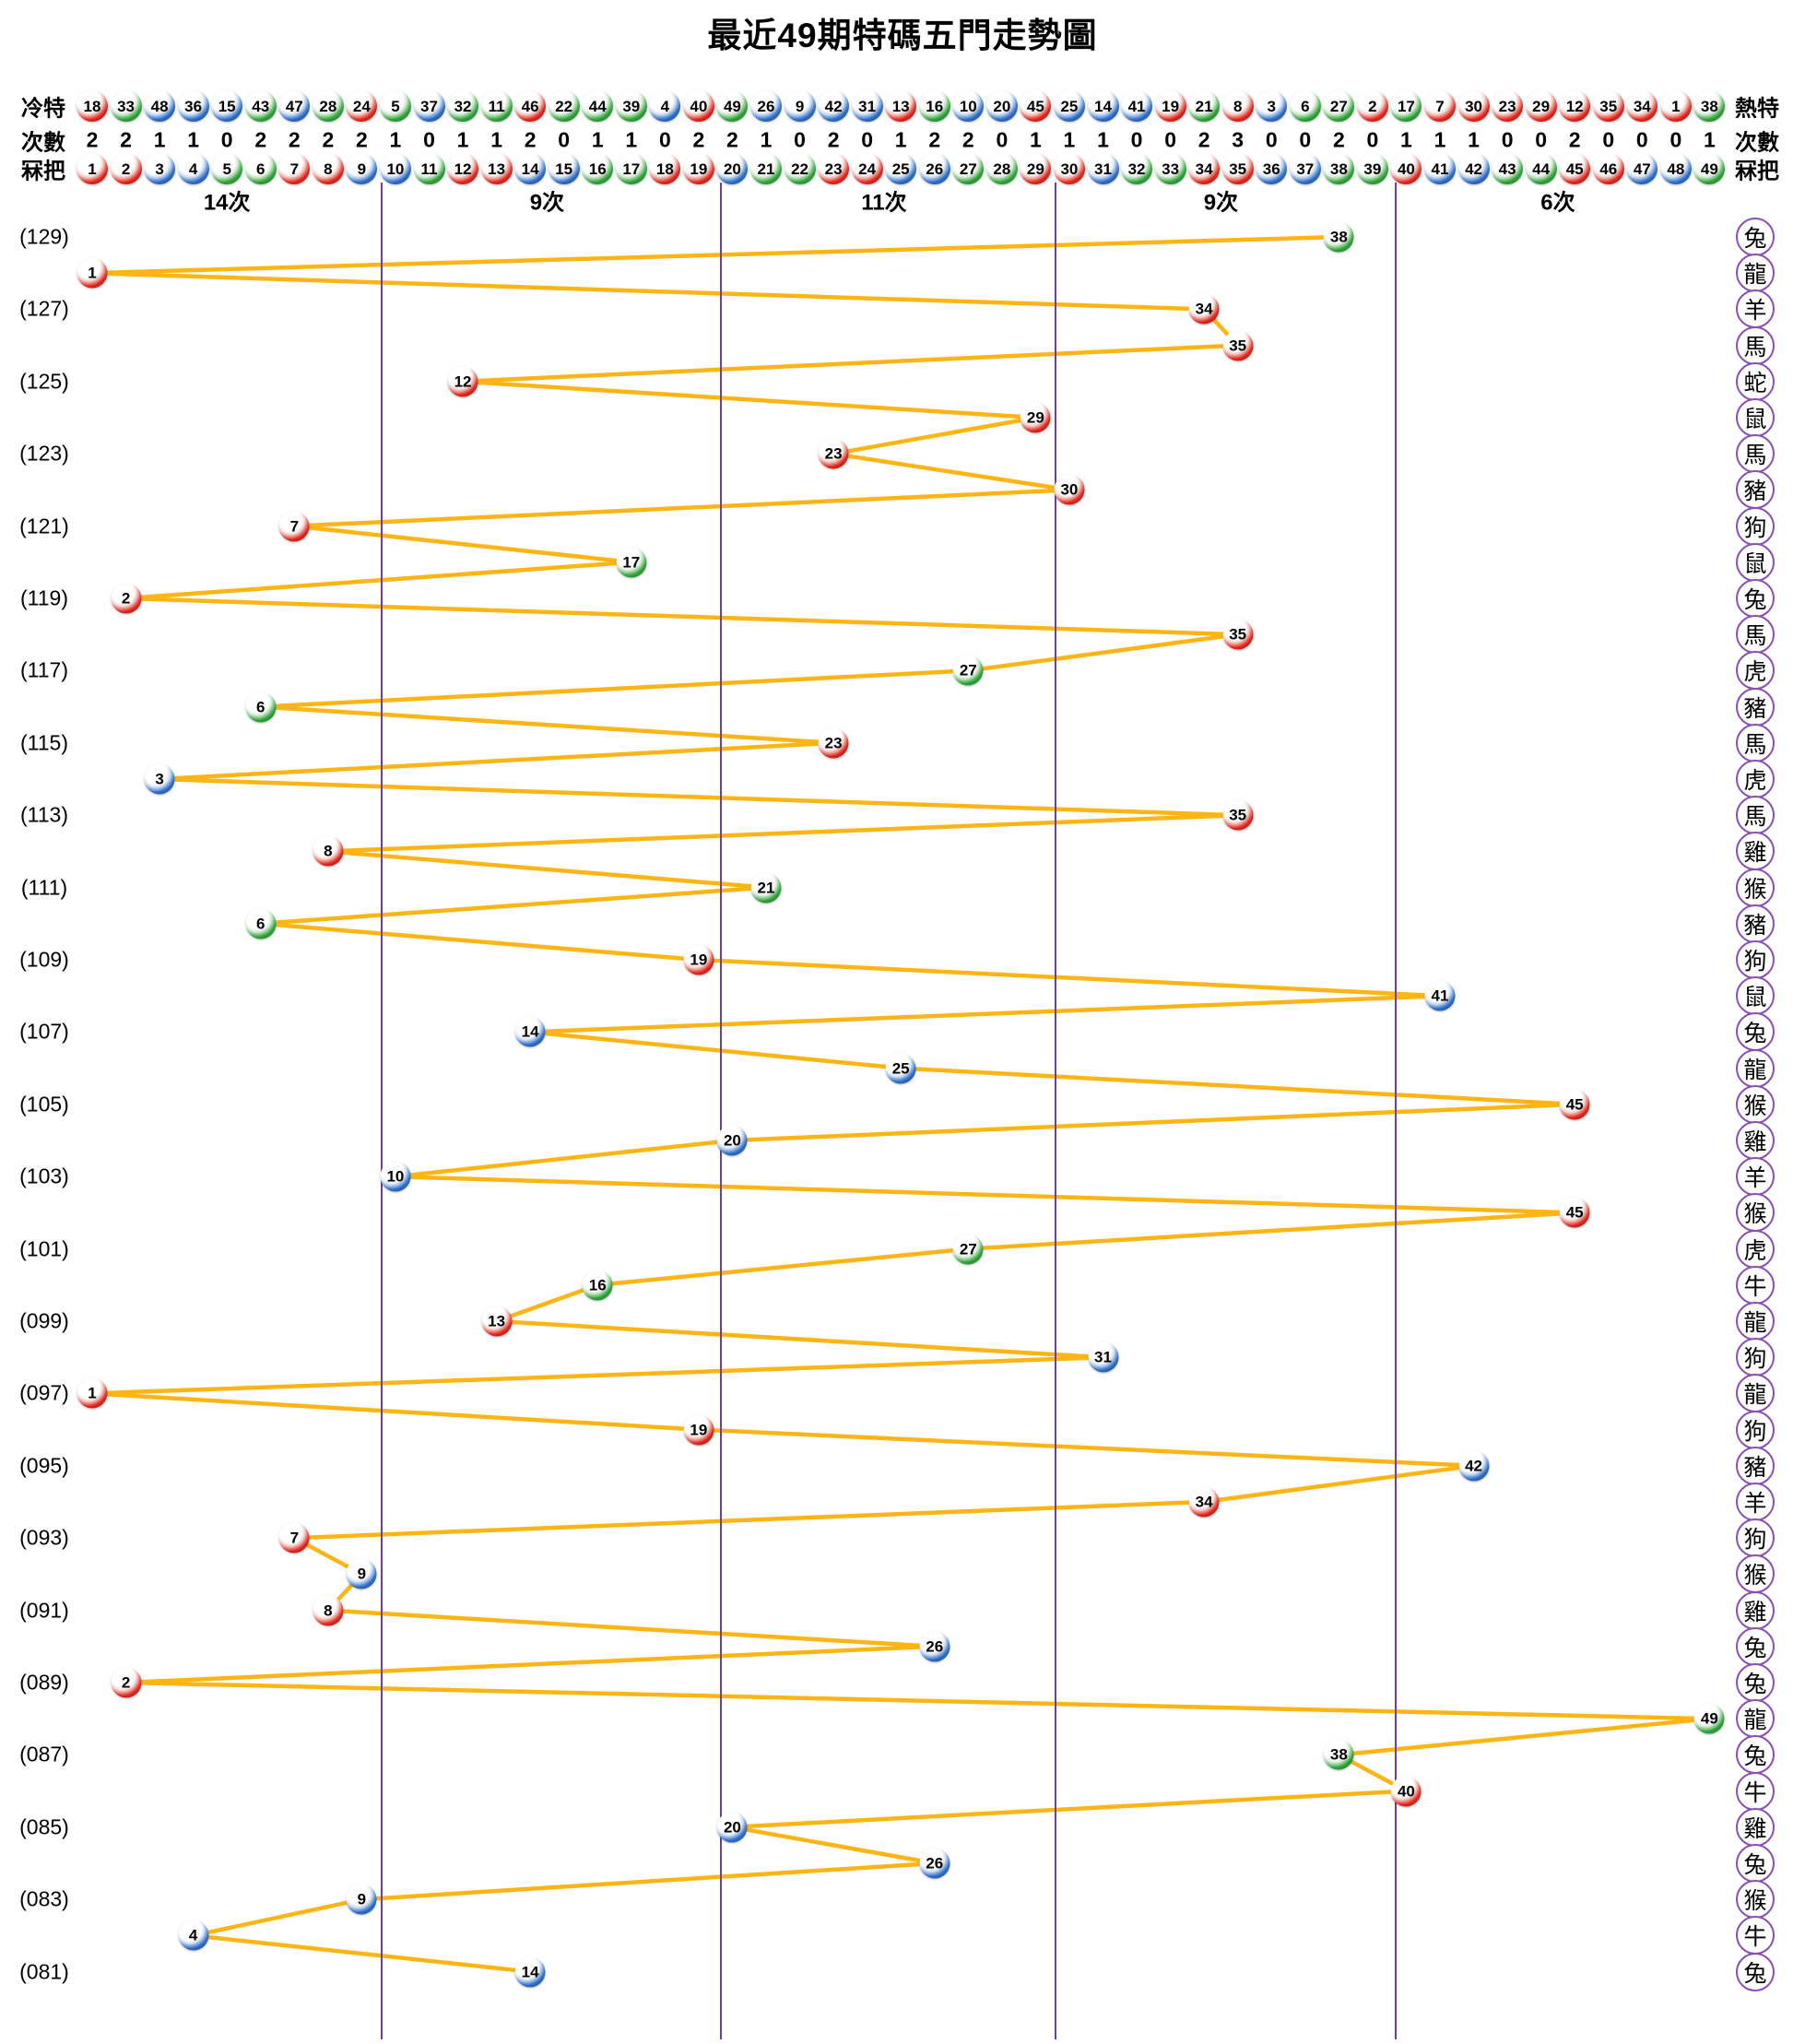  I want to click on cold-ball: 19, so click(1170, 106).